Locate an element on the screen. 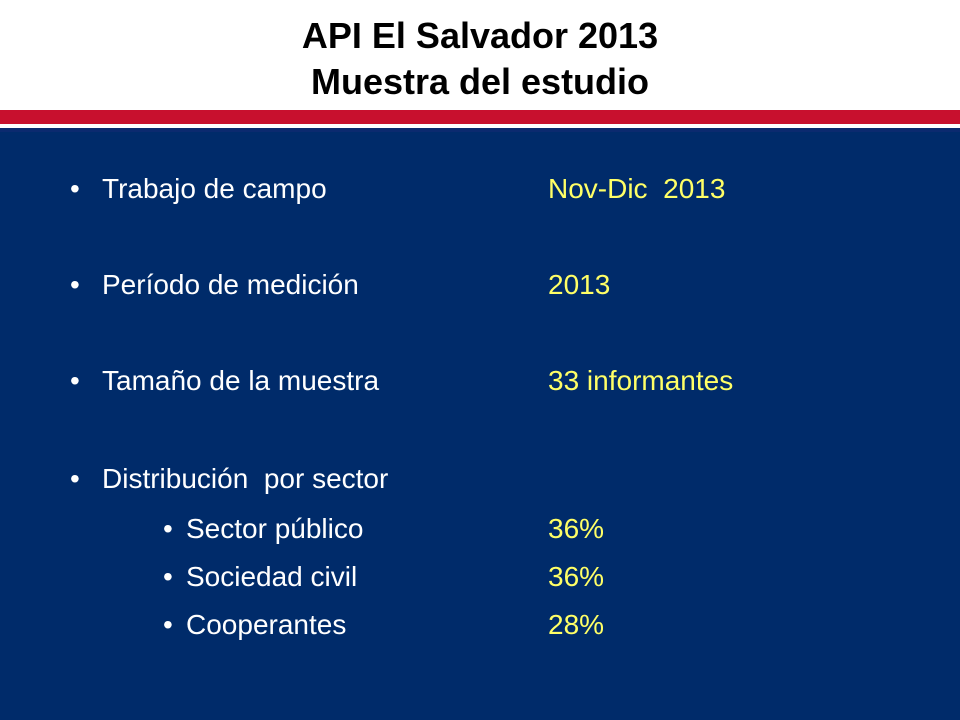  item-label: Trabajo de campo is located at coordinates (214, 188).